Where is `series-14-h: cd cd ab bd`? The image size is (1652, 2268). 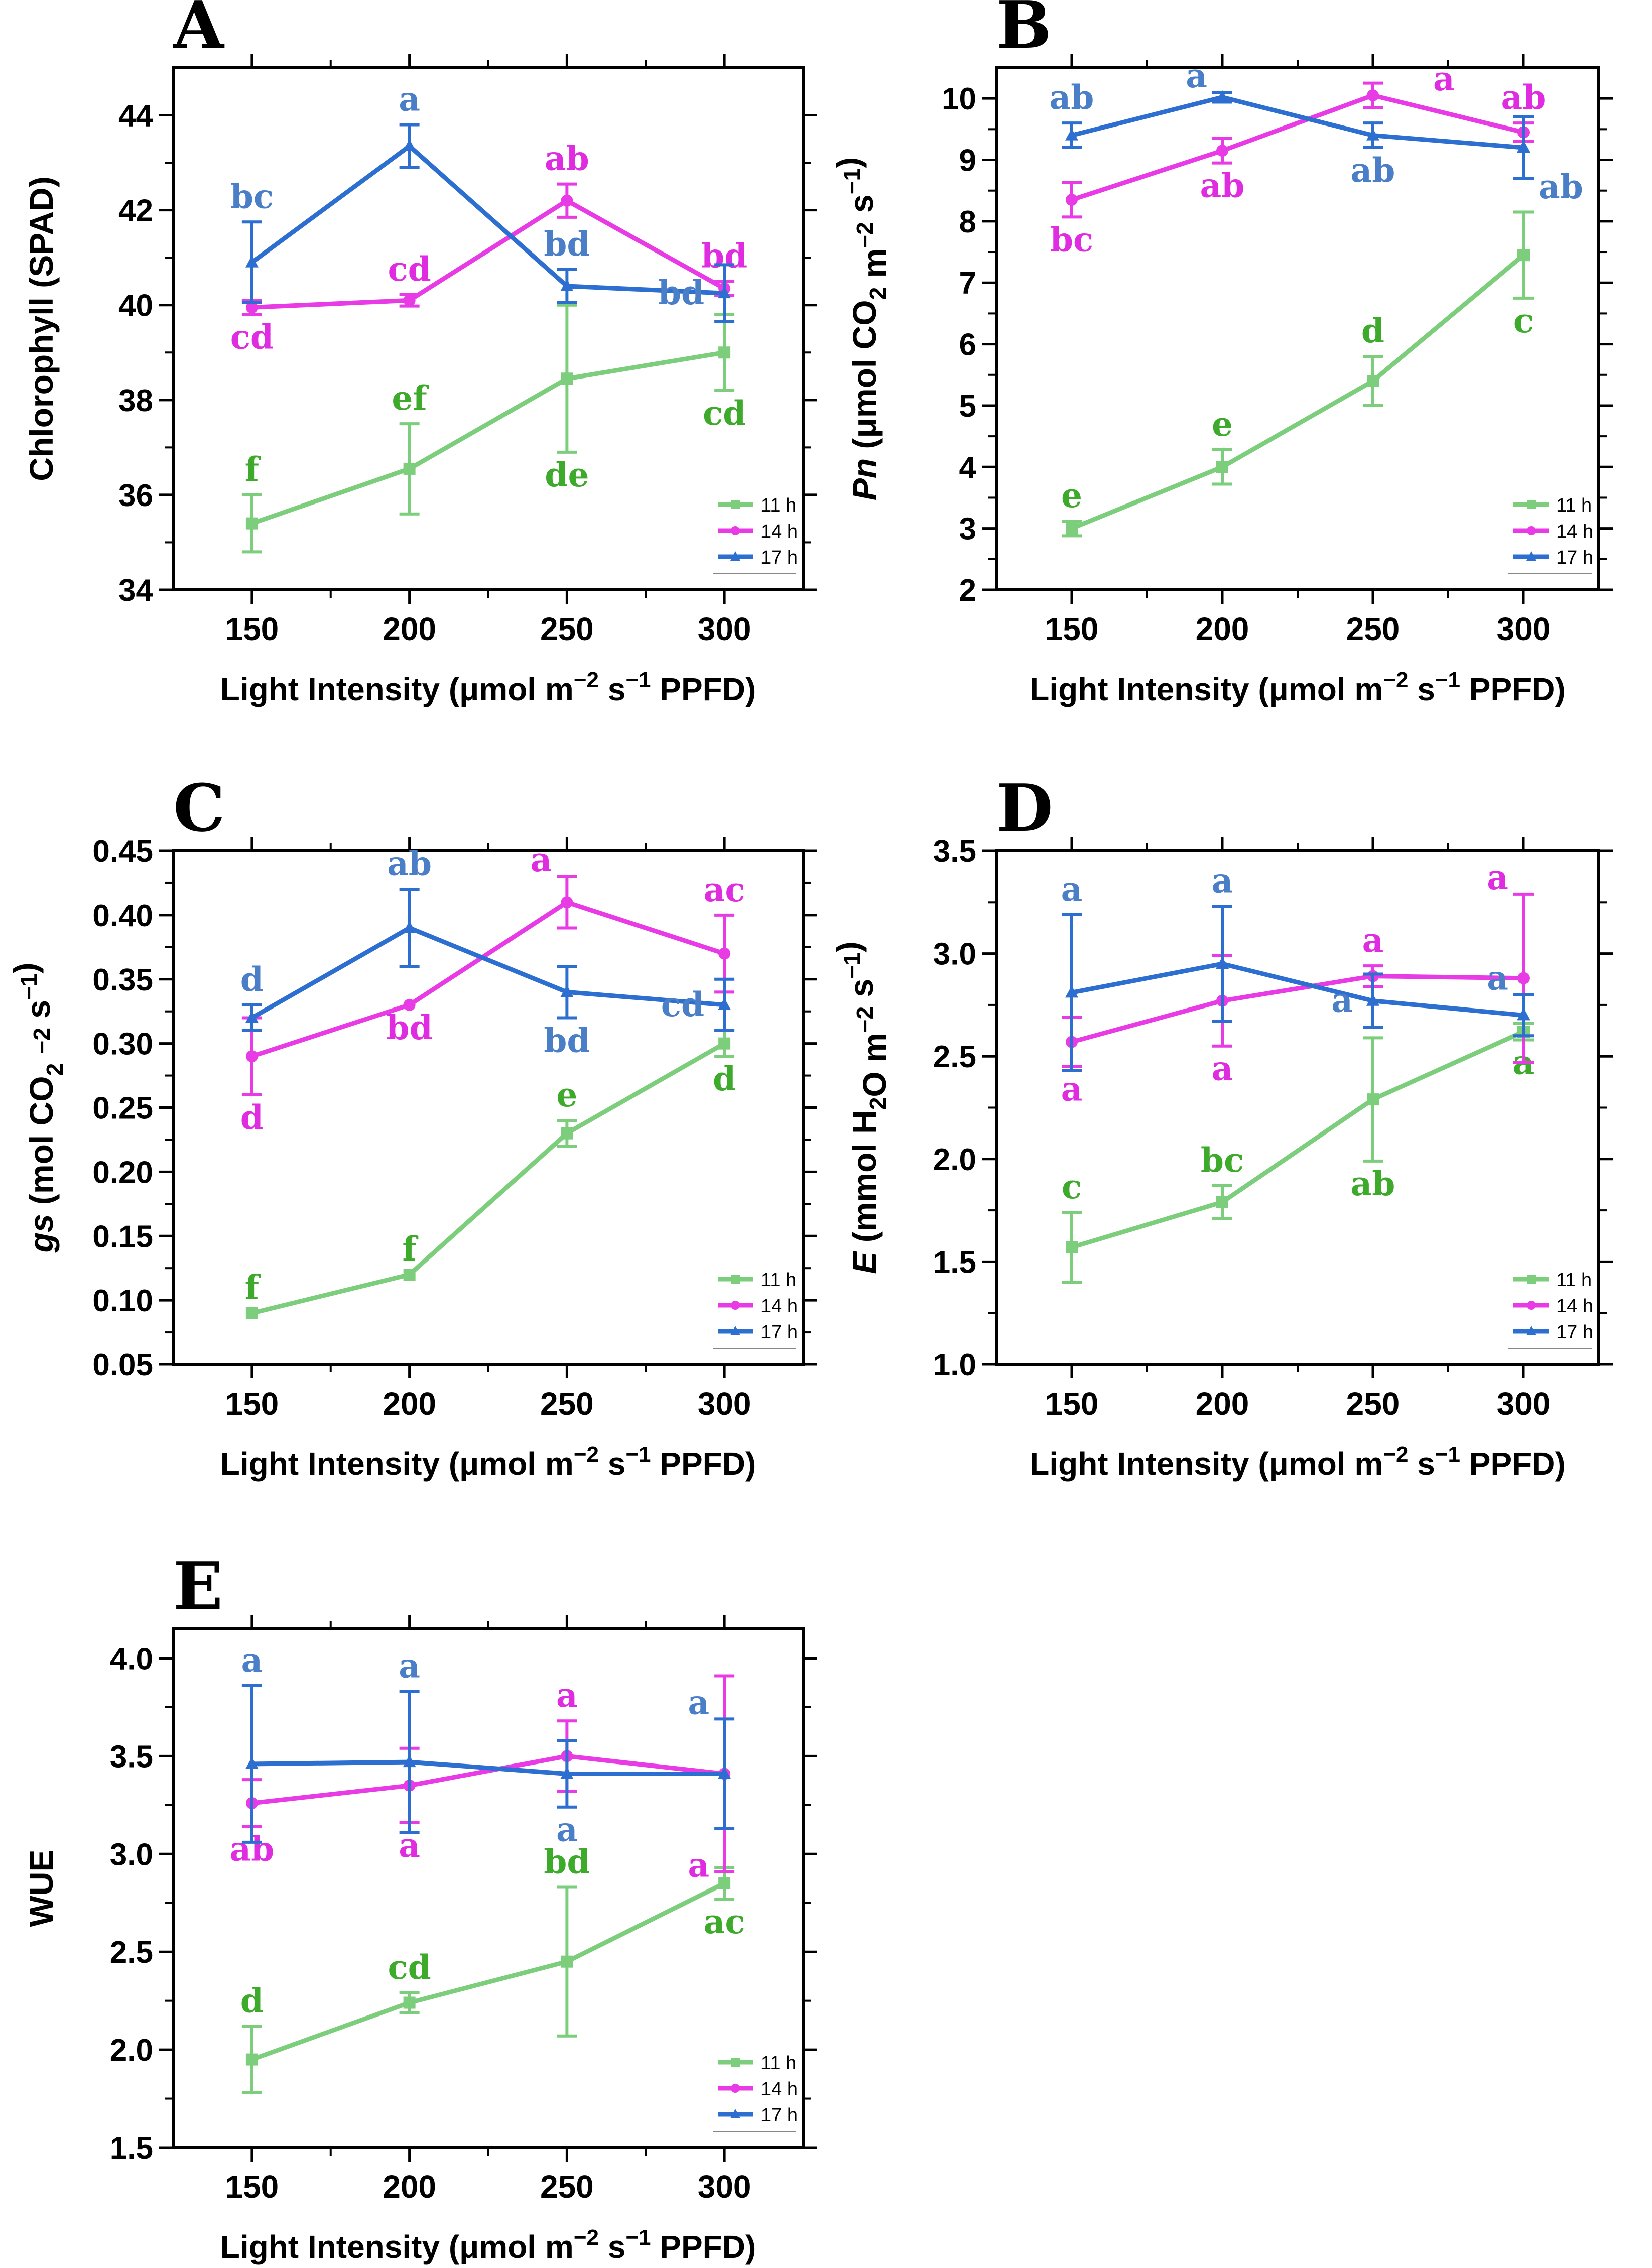 series-14-h: cd cd ab bd is located at coordinates (489, 248).